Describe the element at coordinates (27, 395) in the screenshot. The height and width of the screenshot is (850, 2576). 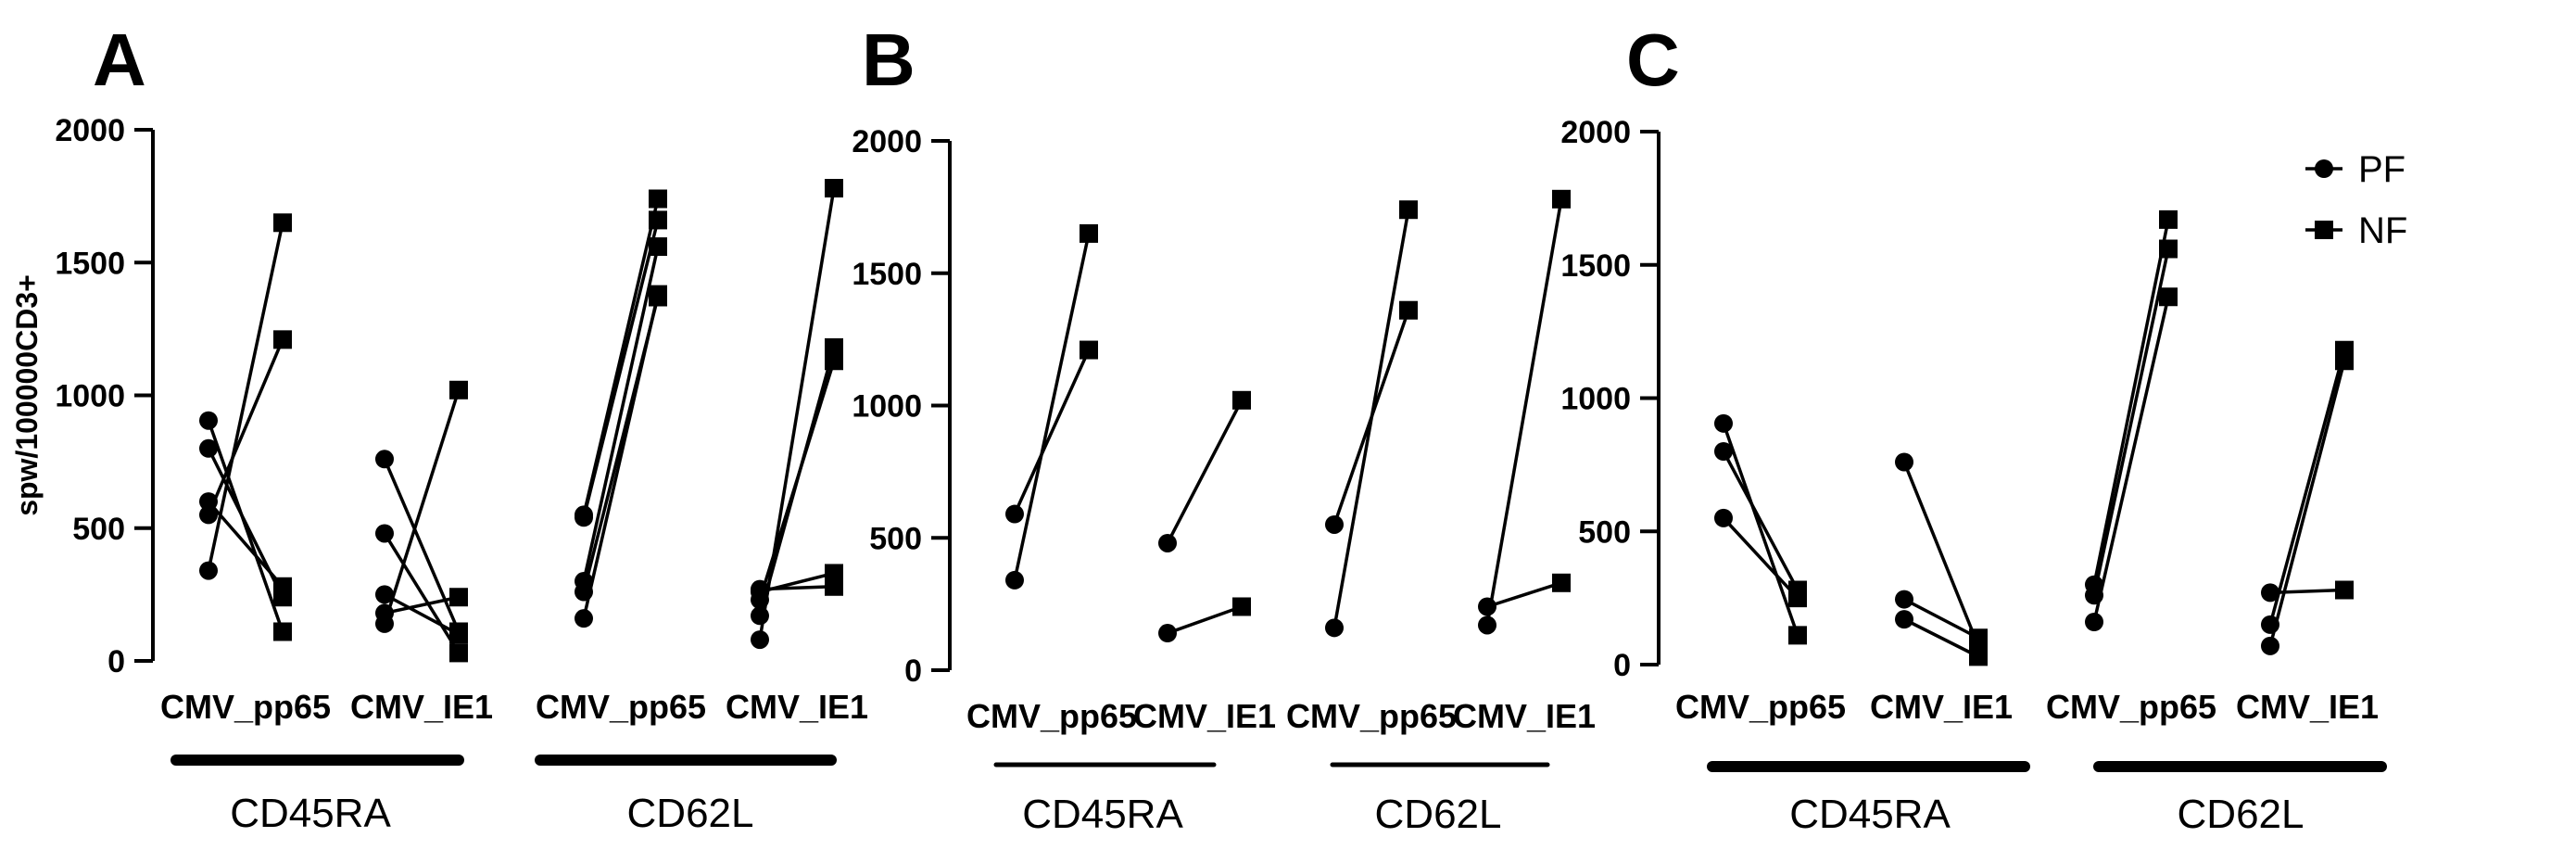
I see `y-axis-label: spw/100000CD3+` at that location.